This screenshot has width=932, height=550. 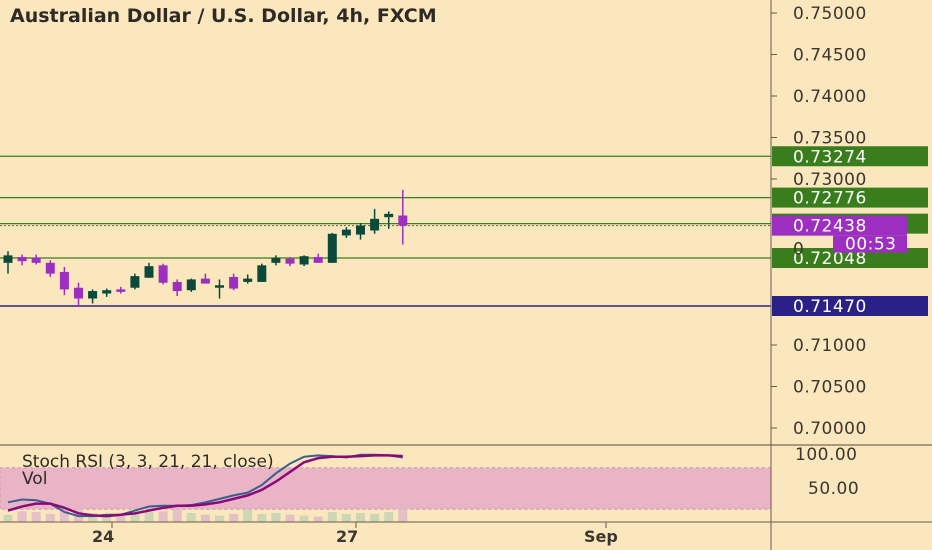 I want to click on y-tick-label: 0.74500, so click(x=830, y=56).